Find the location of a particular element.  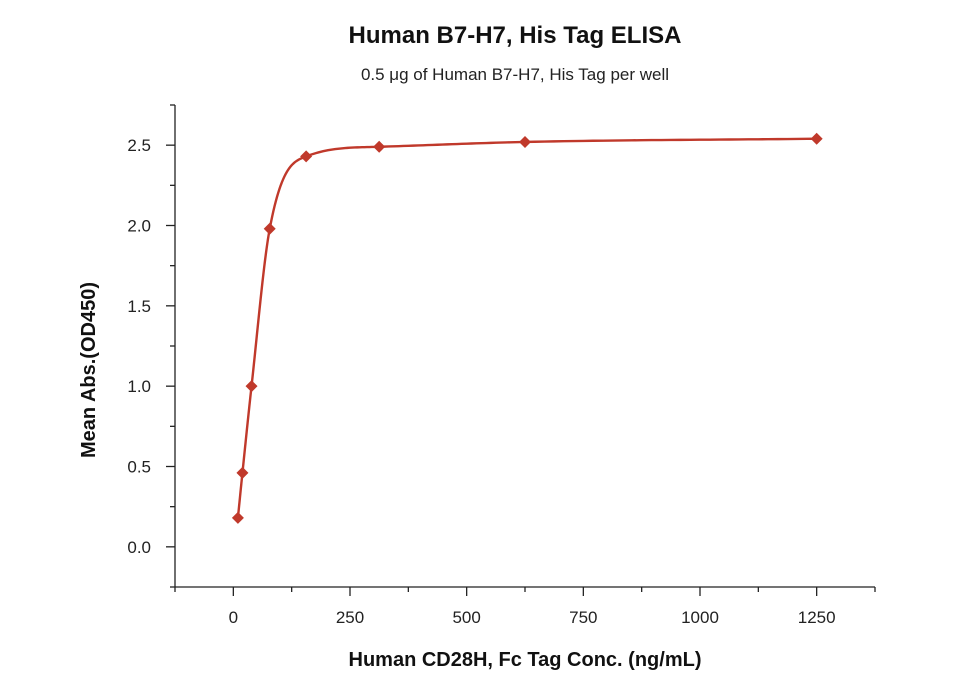

chart-title: Human B7-H7, His Tag ELISA is located at coordinates (515, 35).